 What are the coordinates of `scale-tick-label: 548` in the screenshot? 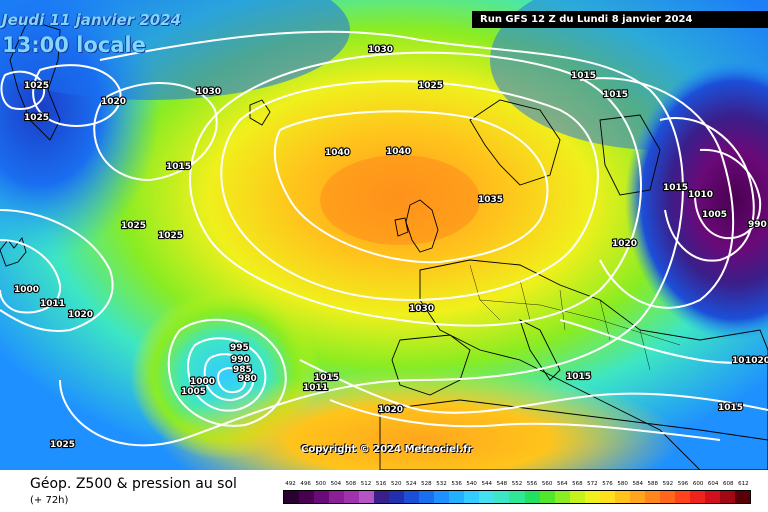 It's located at (502, 484).